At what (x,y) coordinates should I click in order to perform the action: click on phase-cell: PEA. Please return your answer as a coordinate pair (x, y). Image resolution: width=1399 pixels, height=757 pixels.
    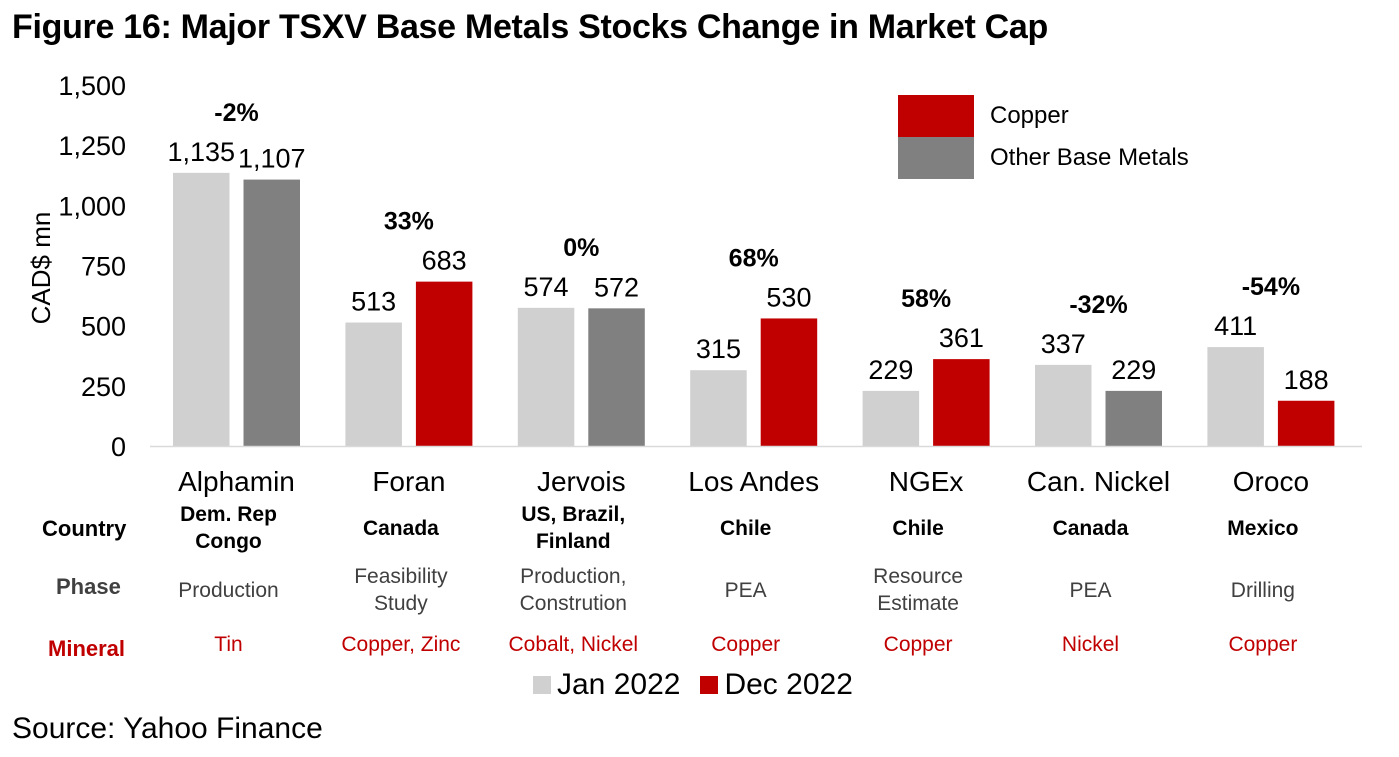
    Looking at the image, I should click on (746, 590).